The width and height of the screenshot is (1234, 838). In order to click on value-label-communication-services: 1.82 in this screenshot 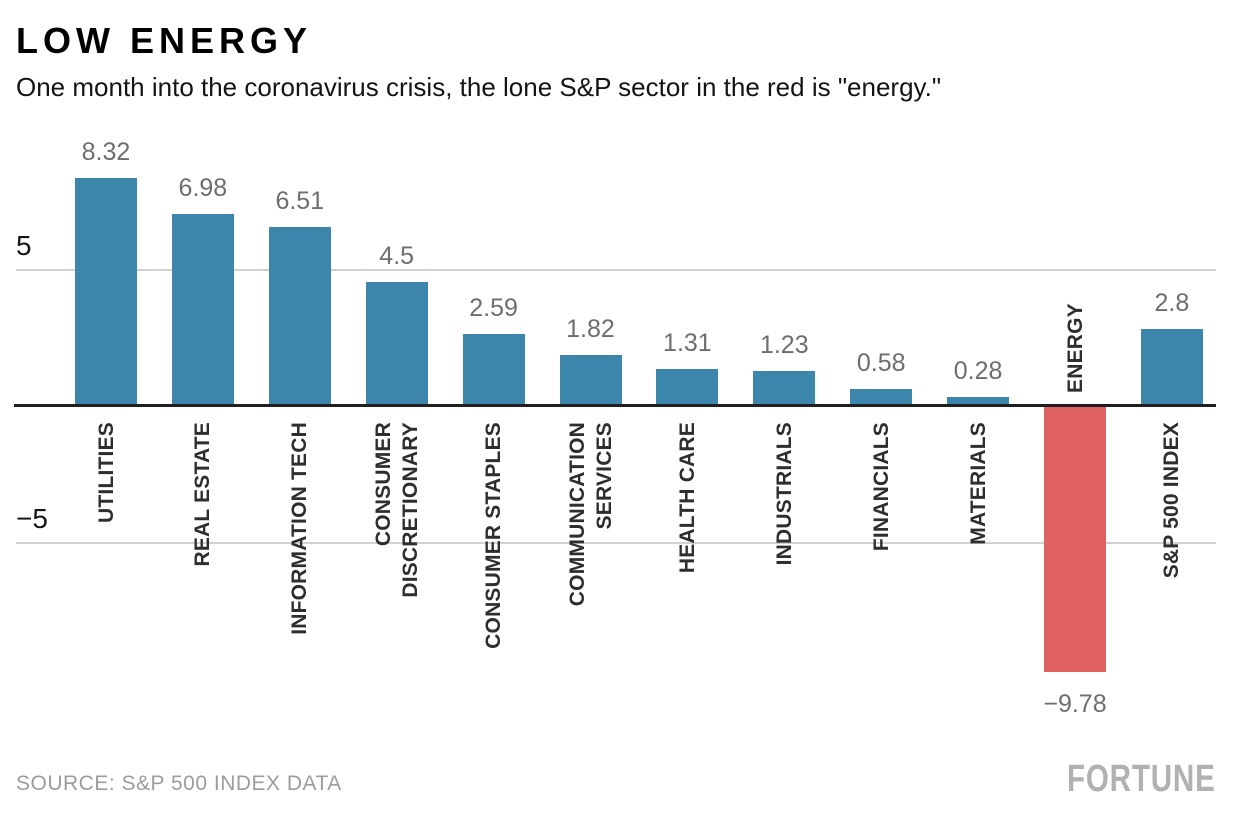, I will do `click(590, 329)`.